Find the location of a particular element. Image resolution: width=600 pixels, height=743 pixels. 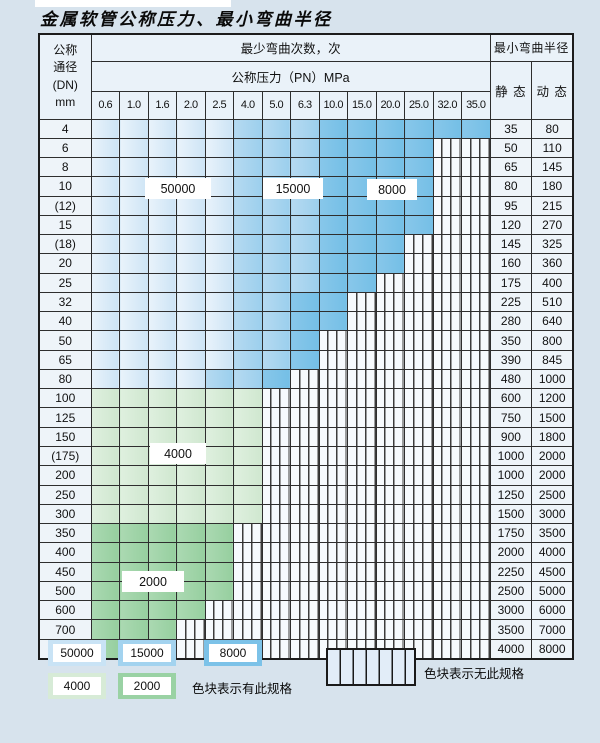

dynamic-value-cell: 1200 is located at coordinates (552, 398).